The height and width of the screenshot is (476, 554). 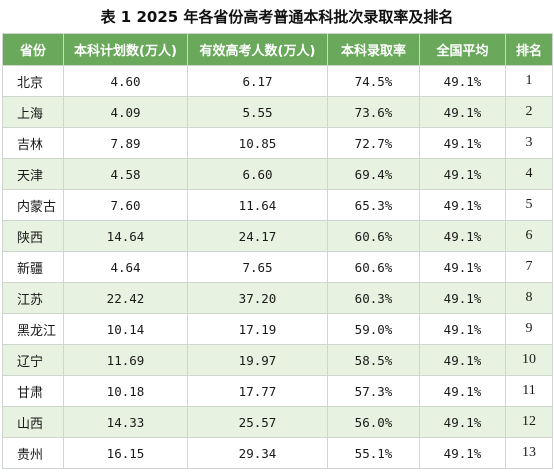 I want to click on cell-candidates: 6.60, so click(x=257, y=174).